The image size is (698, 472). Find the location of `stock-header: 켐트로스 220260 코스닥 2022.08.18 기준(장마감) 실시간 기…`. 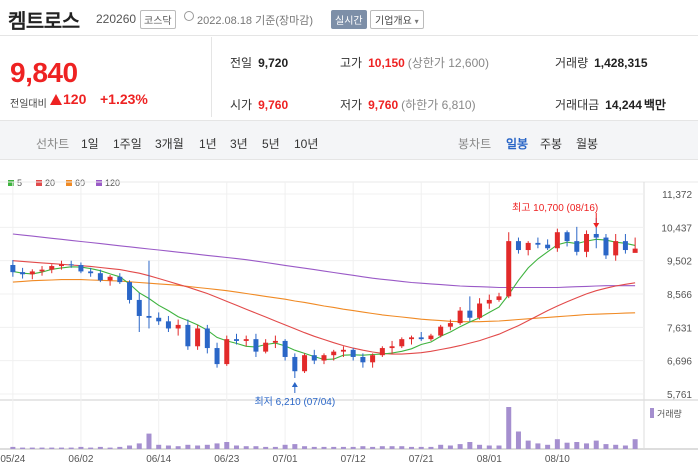

stock-header: 켐트로스 220260 코스닥 2022.08.18 기준(장마감) 실시간 기… is located at coordinates (349, 18).